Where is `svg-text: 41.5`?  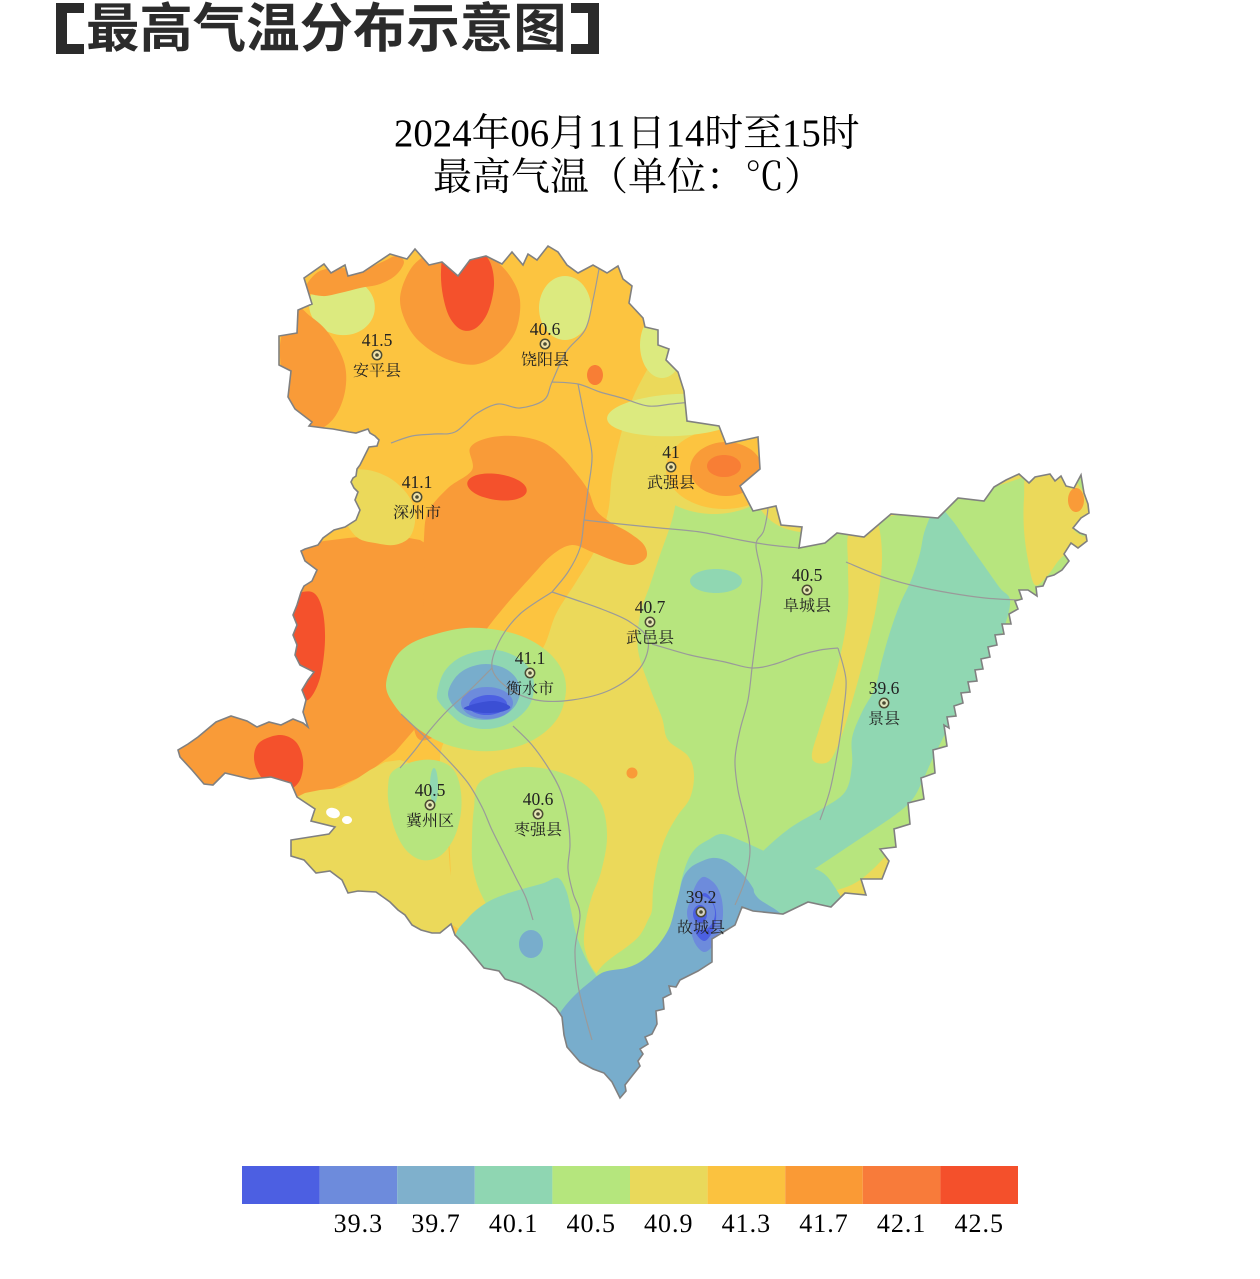 svg-text: 41.5 is located at coordinates (377, 340).